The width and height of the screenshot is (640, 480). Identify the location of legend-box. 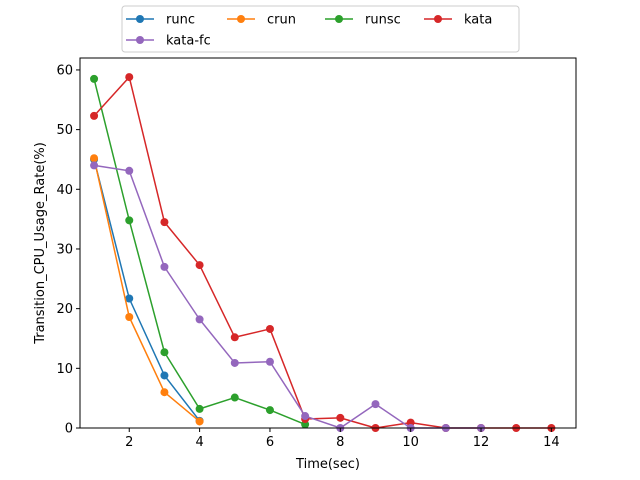
(320, 29).